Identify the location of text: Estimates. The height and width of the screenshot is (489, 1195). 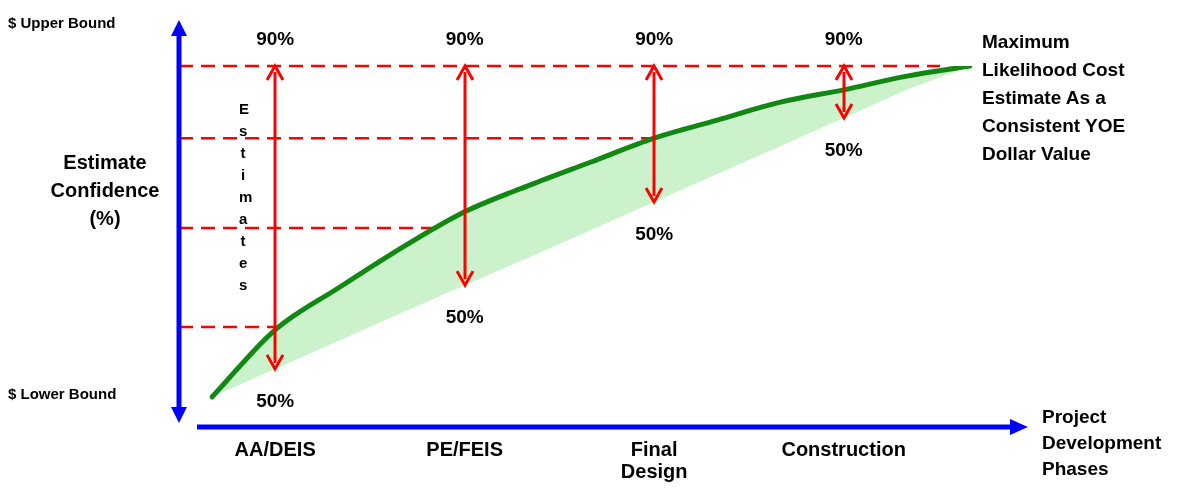
(246, 196).